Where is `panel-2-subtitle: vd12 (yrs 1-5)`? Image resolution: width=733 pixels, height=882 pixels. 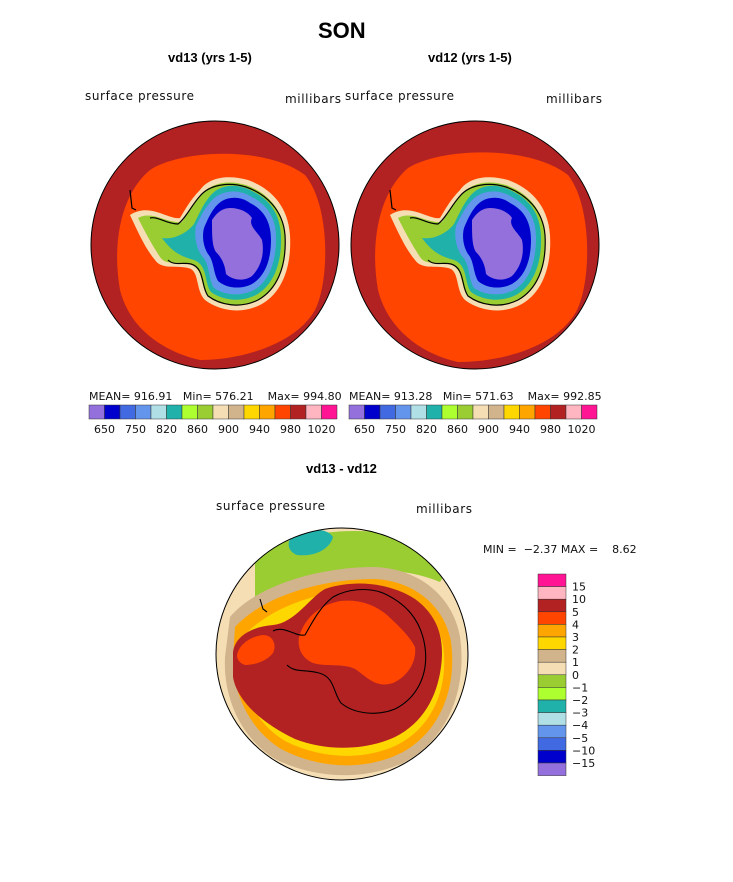
panel-2-subtitle: vd12 (yrs 1-5) is located at coordinates (470, 57).